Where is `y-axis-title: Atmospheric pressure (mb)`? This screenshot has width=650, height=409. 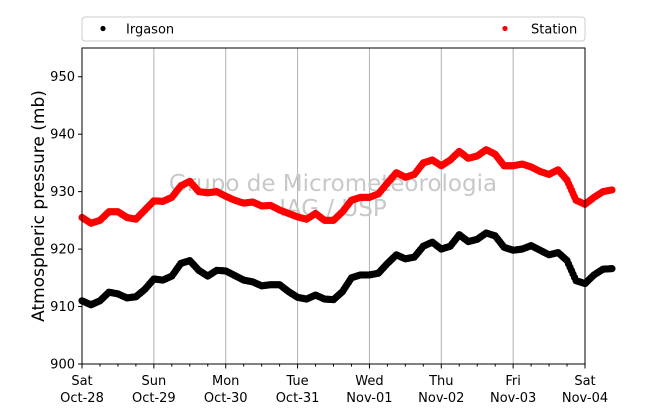
y-axis-title: Atmospheric pressure (mb) is located at coordinates (39, 206).